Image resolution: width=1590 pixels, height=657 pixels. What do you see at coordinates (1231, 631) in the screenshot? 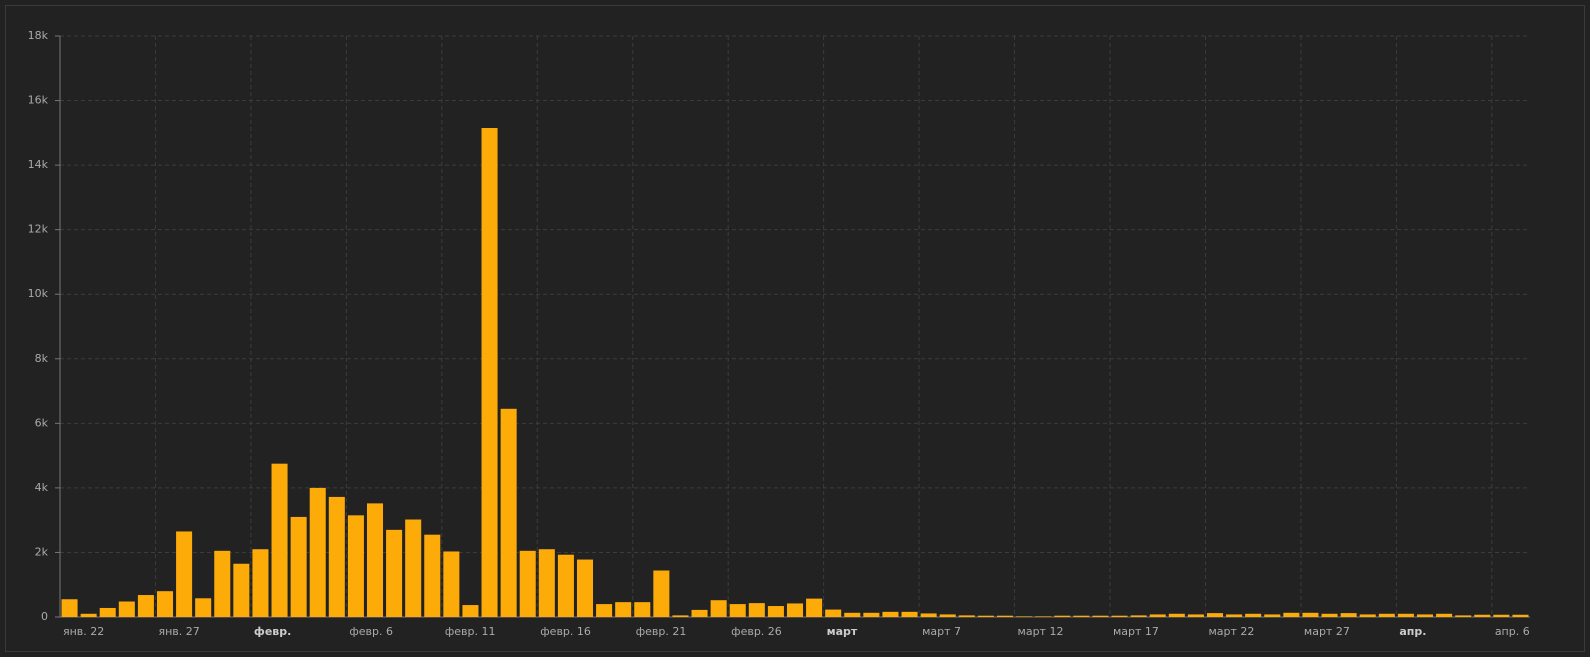
I see `x-tick-label: март 22` at bounding box center [1231, 631].